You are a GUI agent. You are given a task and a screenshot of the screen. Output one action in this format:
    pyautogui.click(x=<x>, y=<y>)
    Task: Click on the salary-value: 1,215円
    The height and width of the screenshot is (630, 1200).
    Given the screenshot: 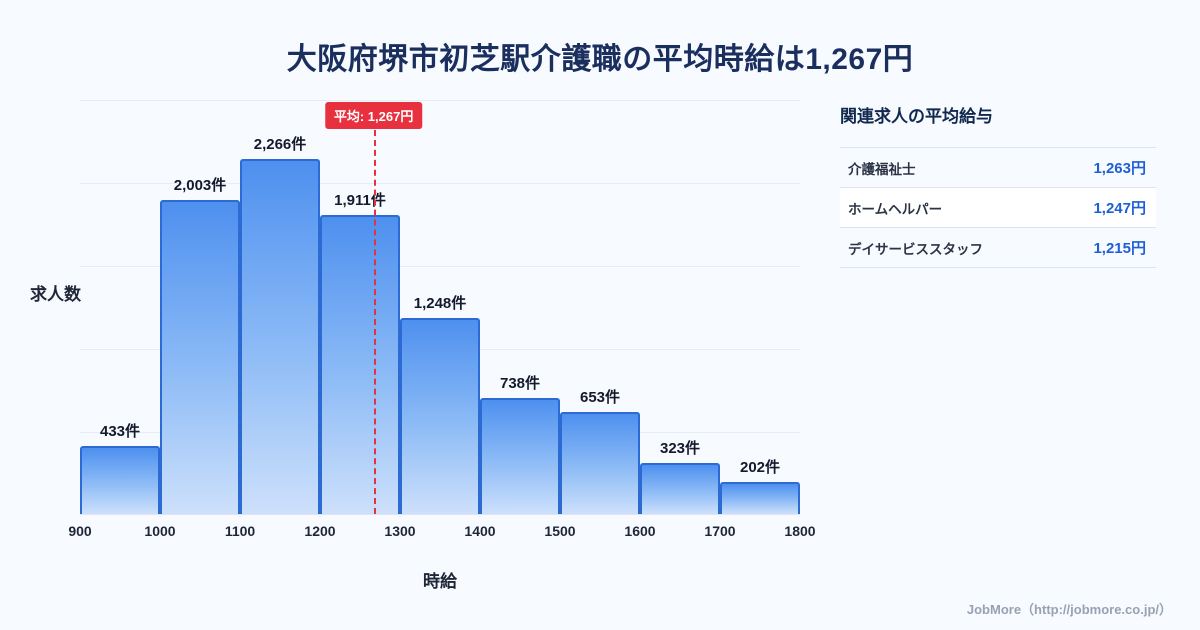 What is the action you would take?
    pyautogui.click(x=1119, y=248)
    